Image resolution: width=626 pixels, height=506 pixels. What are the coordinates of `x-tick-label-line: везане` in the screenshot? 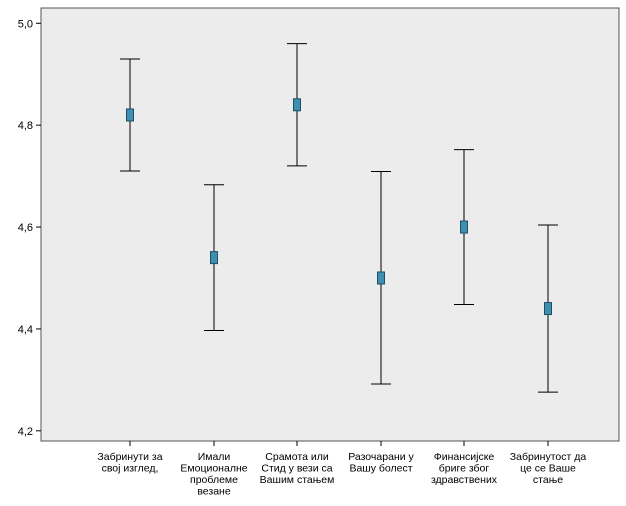 It's located at (214, 492).